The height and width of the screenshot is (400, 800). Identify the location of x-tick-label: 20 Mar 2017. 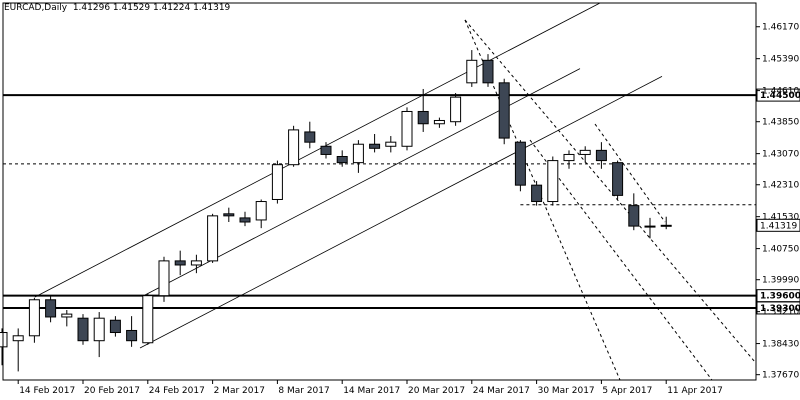
(436, 391).